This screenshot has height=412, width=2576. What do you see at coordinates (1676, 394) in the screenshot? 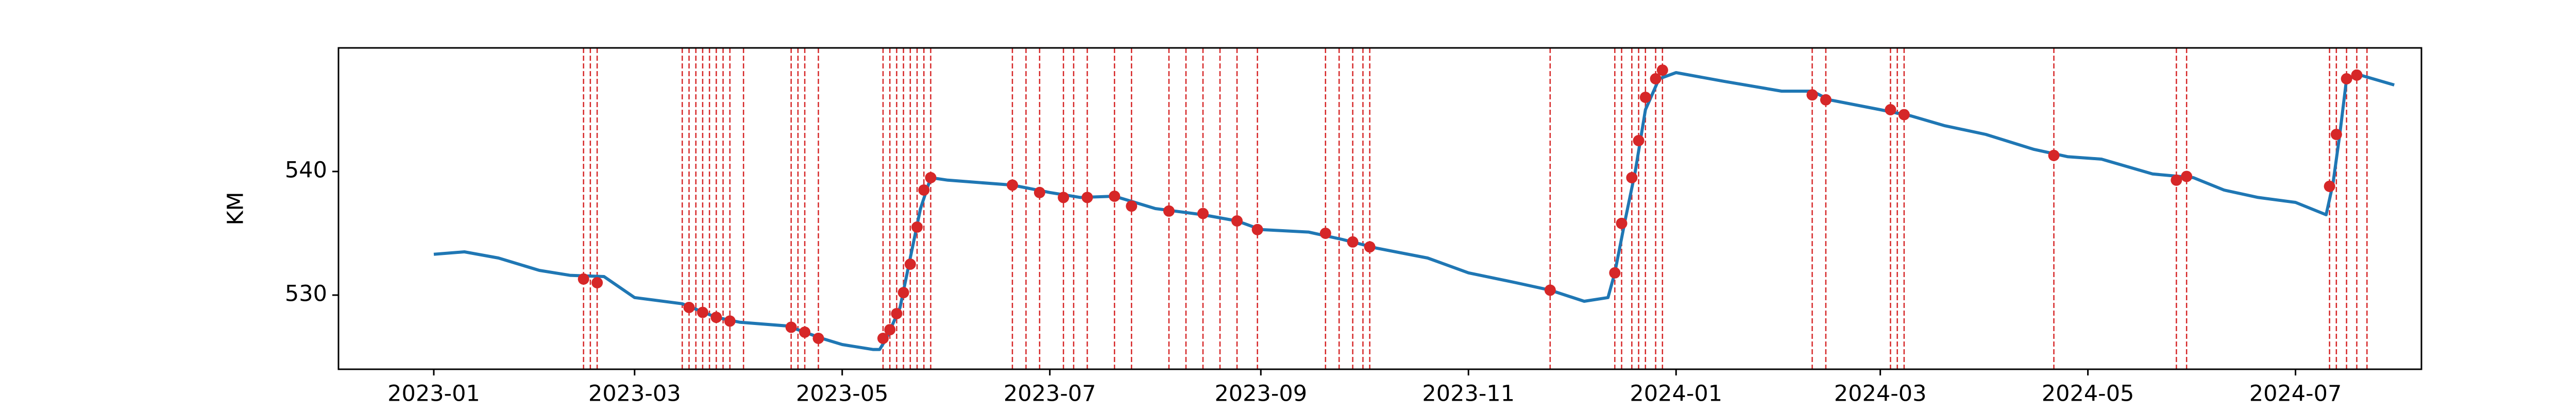
I see `x-tick-label: 2024-01` at bounding box center [1676, 394].